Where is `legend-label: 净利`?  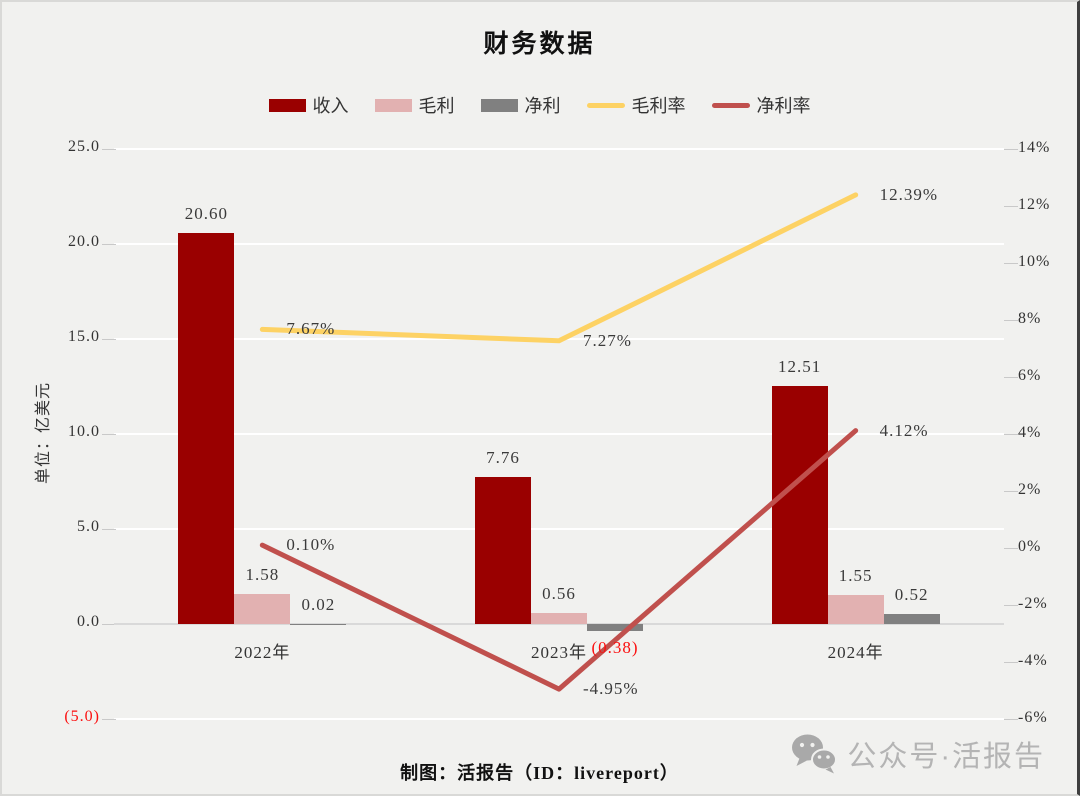
legend-label: 净利 is located at coordinates (542, 106).